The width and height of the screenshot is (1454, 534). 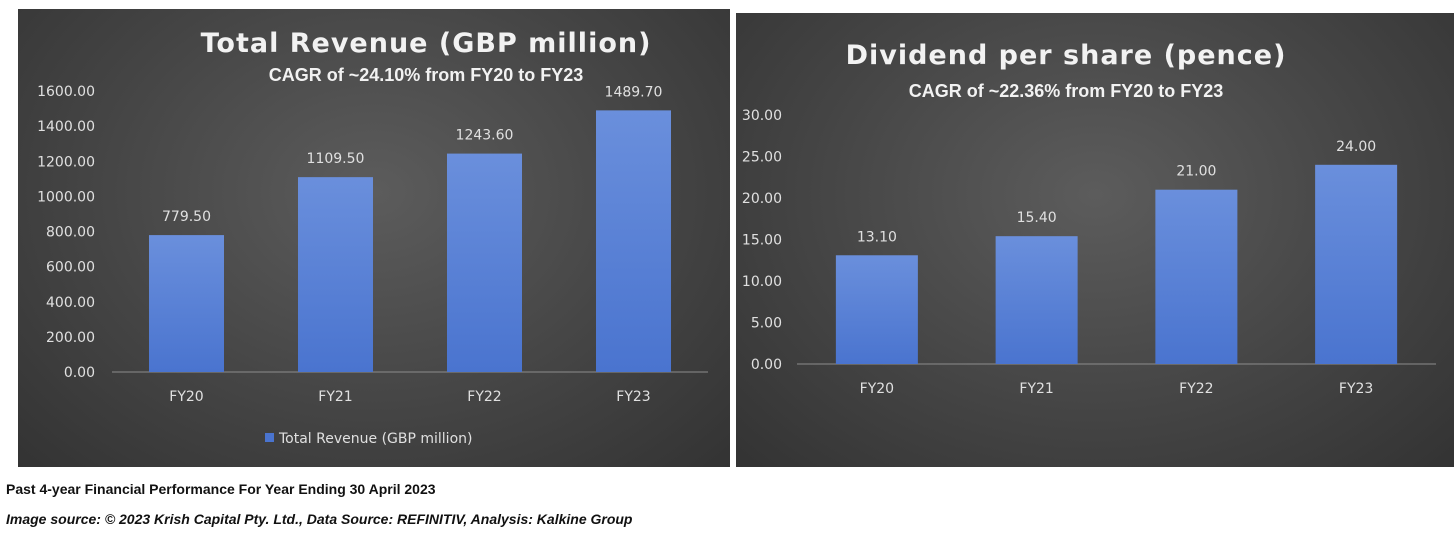 What do you see at coordinates (66, 92) in the screenshot?
I see `y-tick-label: 1600.00` at bounding box center [66, 92].